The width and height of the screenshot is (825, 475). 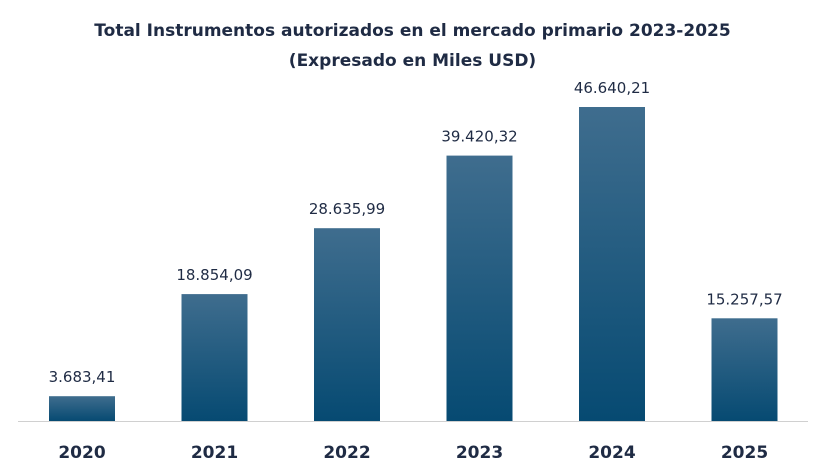 I want to click on data-label-2025: 15.257,57, so click(x=744, y=299).